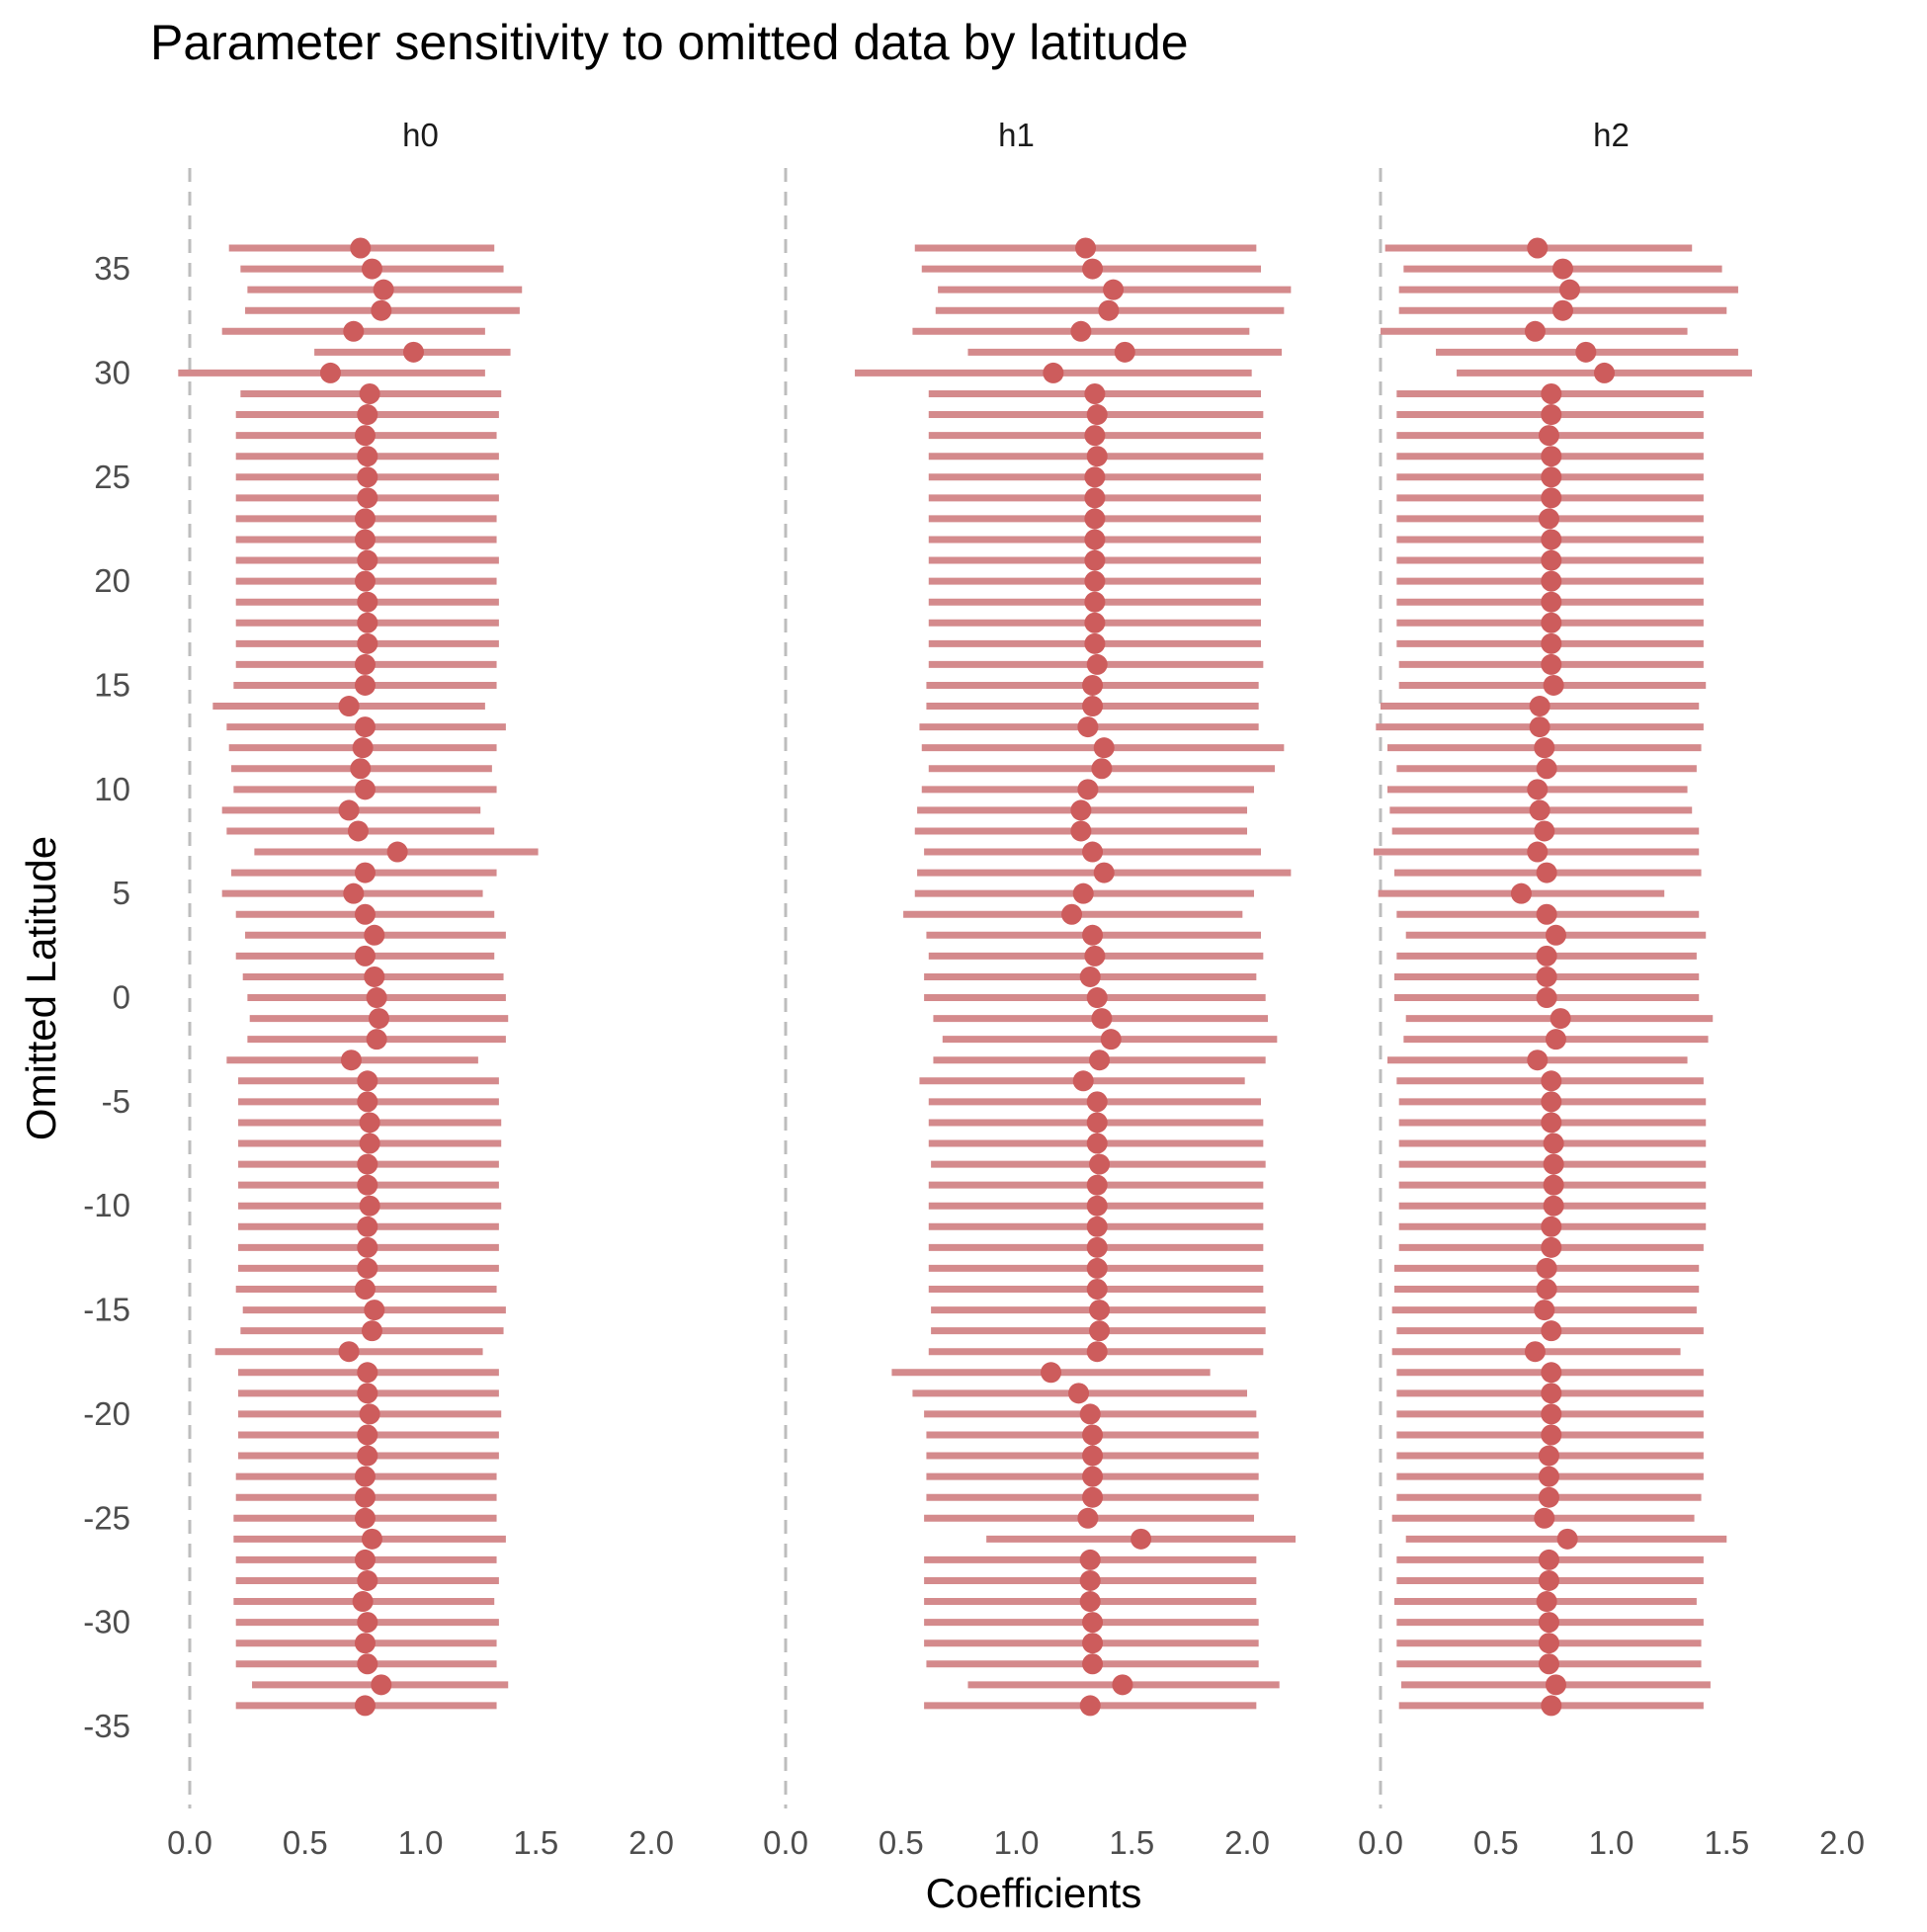 Image resolution: width=1927 pixels, height=1932 pixels. I want to click on y-tick-label: 20, so click(112, 580).